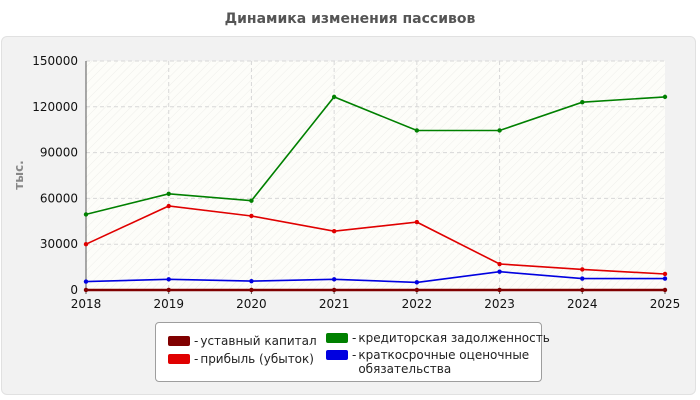 The height and width of the screenshot is (400, 700). I want to click on y-tick-label: 0, so click(74, 290).